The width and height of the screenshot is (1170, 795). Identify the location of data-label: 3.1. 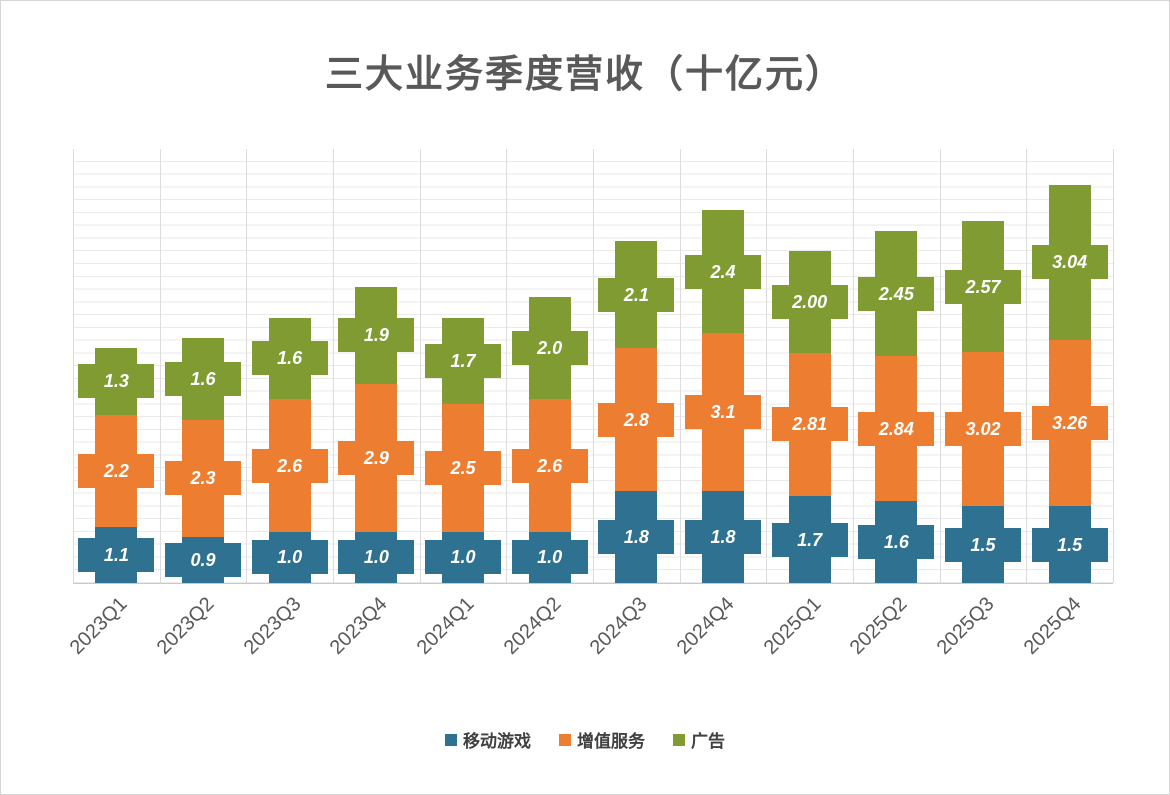
(722, 411).